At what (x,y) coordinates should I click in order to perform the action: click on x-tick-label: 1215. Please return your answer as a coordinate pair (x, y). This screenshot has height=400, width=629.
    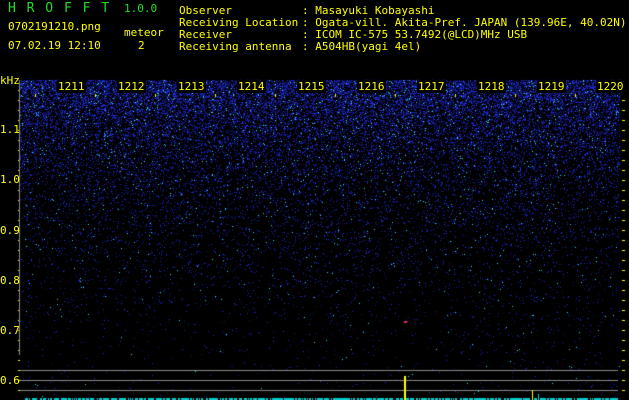
    Looking at the image, I should click on (311, 86).